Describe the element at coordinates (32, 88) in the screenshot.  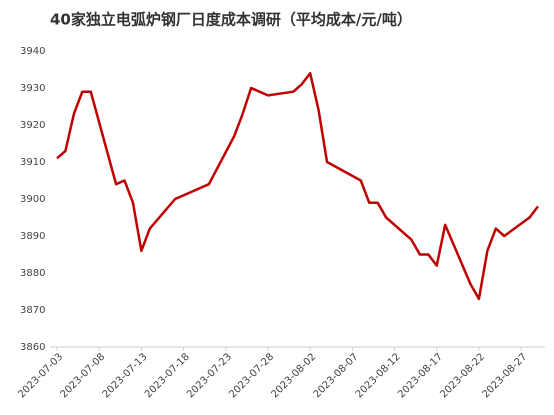
I see `y-tick-label: 3930` at that location.